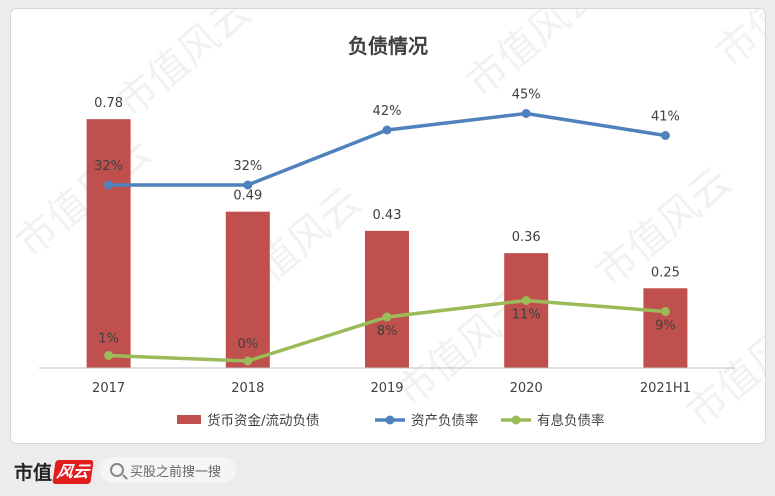 The image size is (775, 496). Describe the element at coordinates (189, 419) in the screenshot. I see `legend-swatch-bar` at that location.